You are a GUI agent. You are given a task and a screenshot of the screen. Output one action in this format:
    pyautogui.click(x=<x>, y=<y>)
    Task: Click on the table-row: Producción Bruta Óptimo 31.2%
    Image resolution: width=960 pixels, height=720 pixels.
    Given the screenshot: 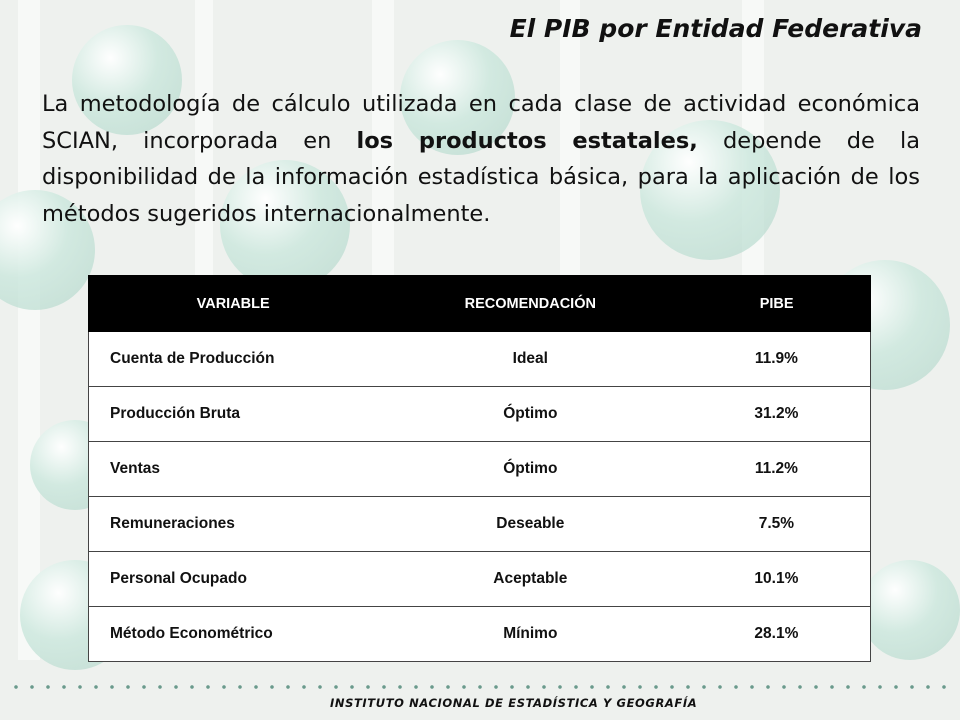 What is the action you would take?
    pyautogui.click(x=479, y=414)
    